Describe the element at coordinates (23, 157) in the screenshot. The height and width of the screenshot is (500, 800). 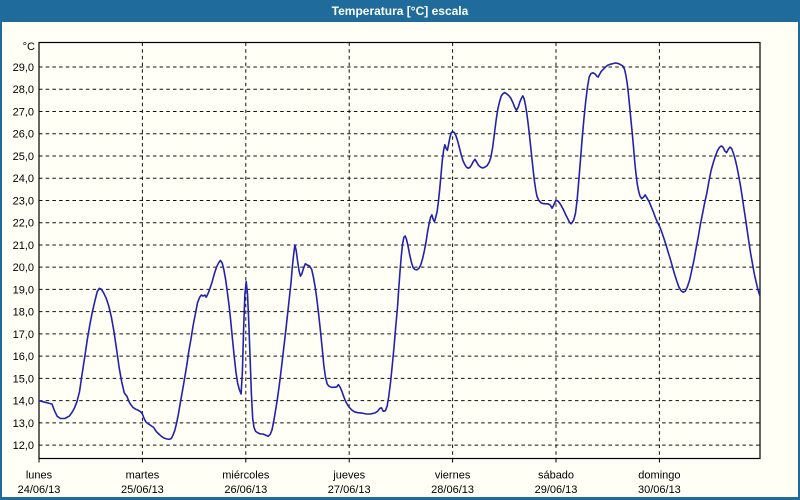
I see `y-tick-label: 25,0` at that location.